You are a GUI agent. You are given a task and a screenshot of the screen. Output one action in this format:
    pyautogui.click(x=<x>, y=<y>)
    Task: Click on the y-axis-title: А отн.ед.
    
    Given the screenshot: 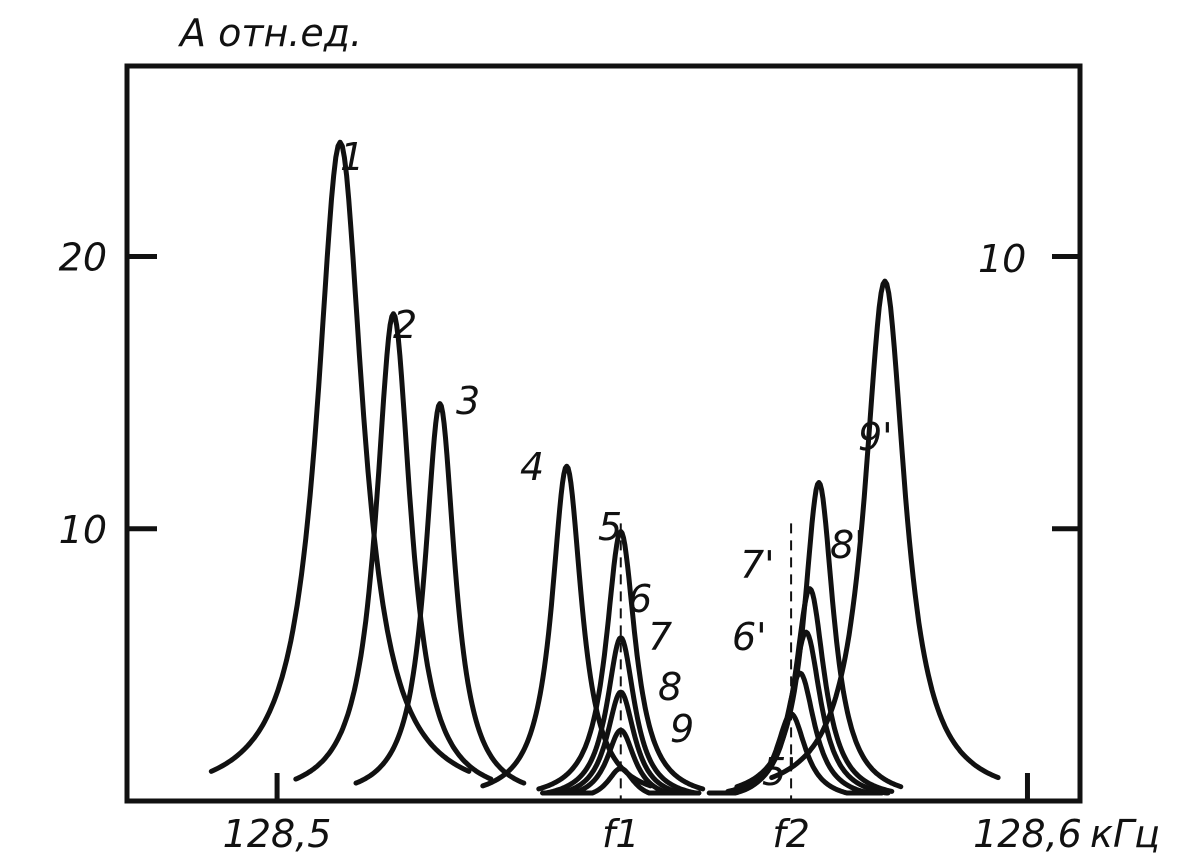 What is the action you would take?
    pyautogui.click(x=269, y=33)
    